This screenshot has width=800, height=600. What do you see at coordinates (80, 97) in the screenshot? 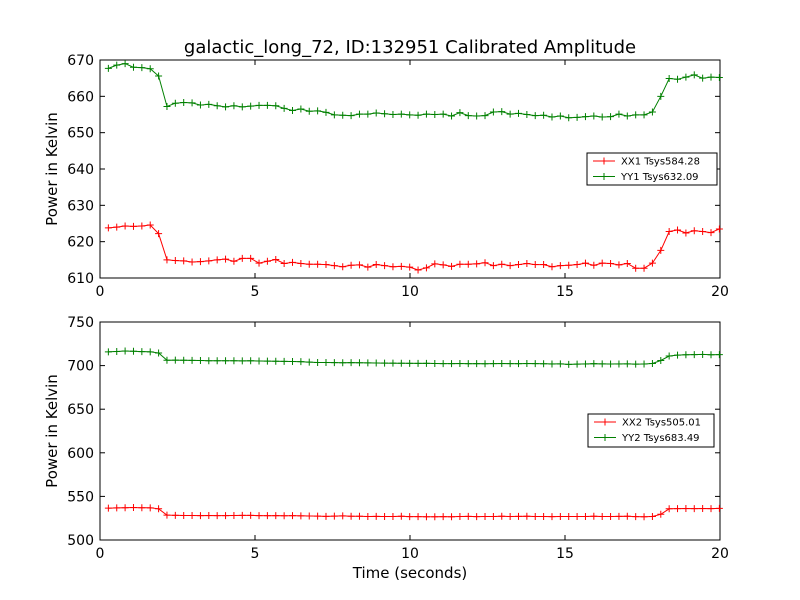
I see `y-tick-label: 660` at bounding box center [80, 97].